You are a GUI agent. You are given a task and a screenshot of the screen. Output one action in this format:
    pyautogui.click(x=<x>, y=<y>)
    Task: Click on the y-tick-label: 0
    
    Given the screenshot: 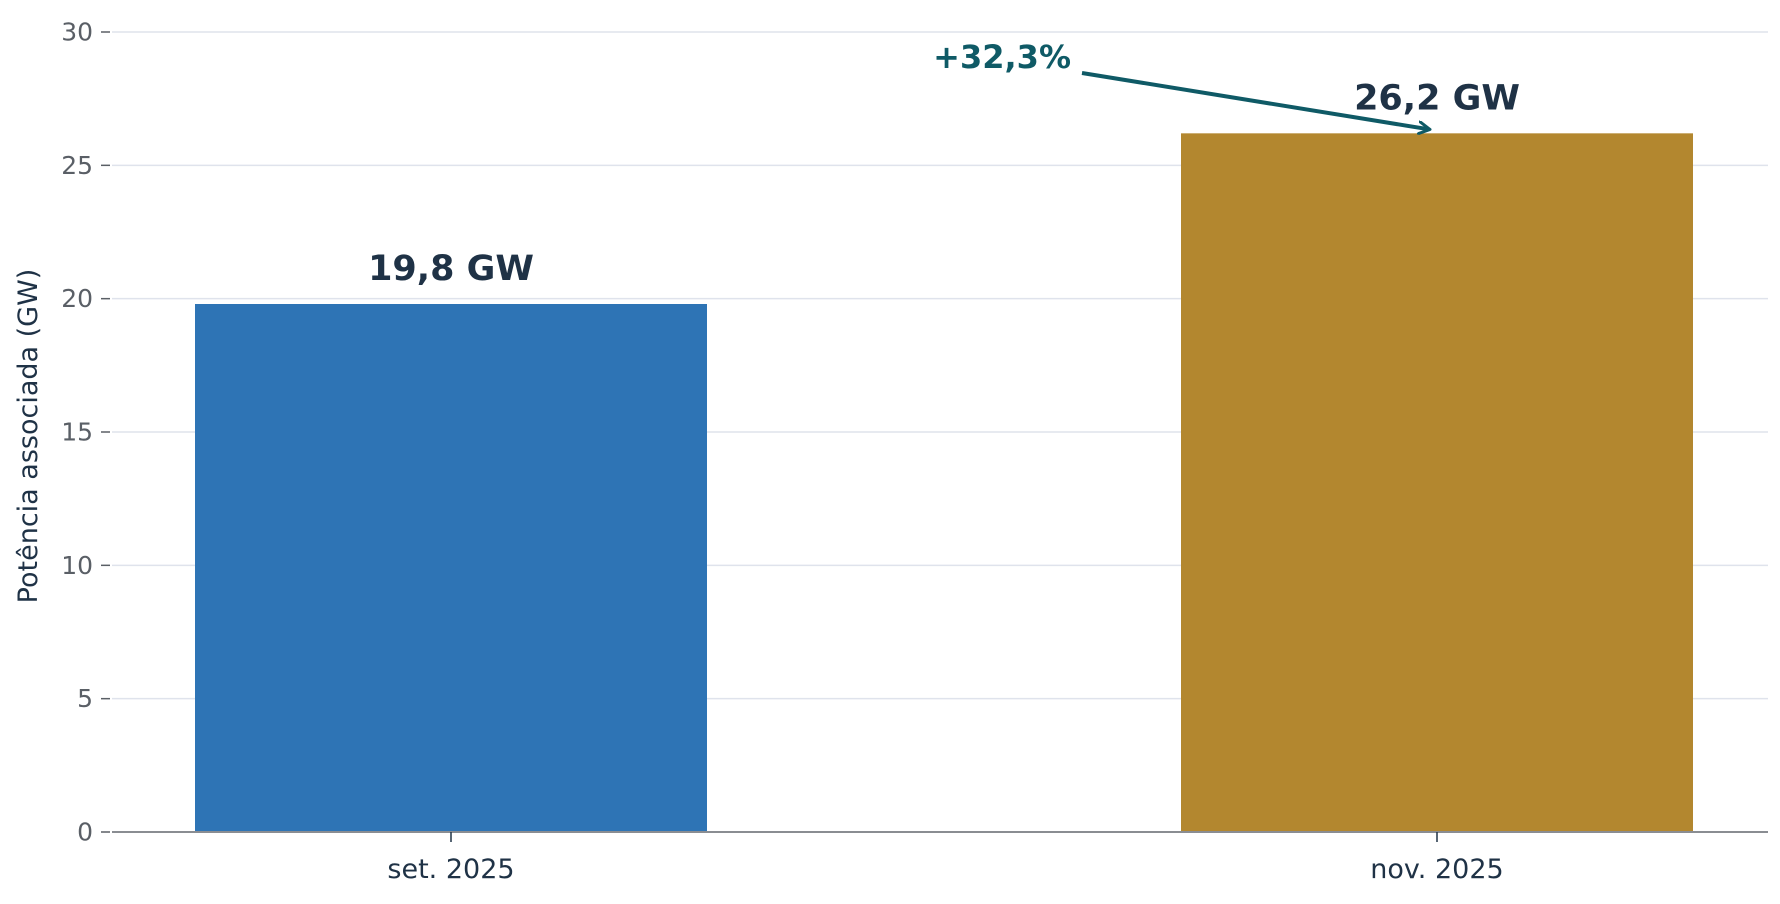 What is the action you would take?
    pyautogui.click(x=85, y=832)
    